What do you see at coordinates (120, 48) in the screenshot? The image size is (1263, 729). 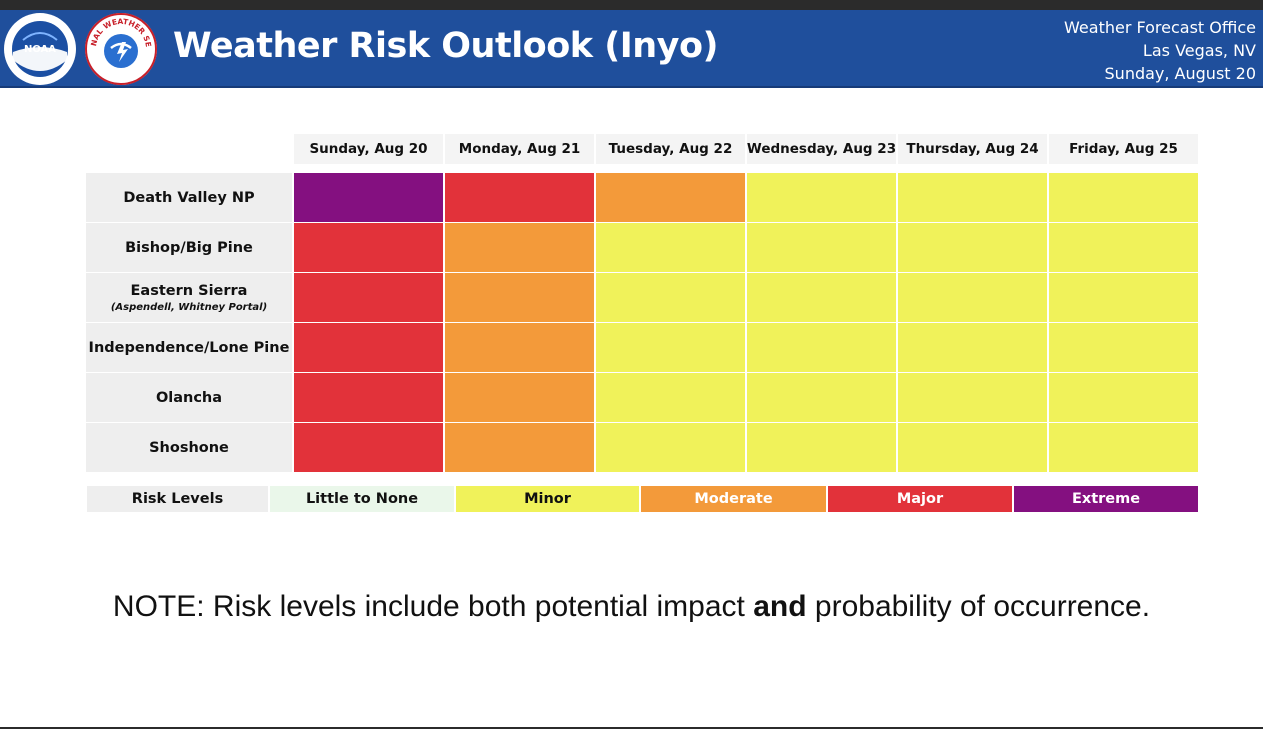 I see `nws-logo-icon: NATIONAL WEATHER SERVICE` at bounding box center [120, 48].